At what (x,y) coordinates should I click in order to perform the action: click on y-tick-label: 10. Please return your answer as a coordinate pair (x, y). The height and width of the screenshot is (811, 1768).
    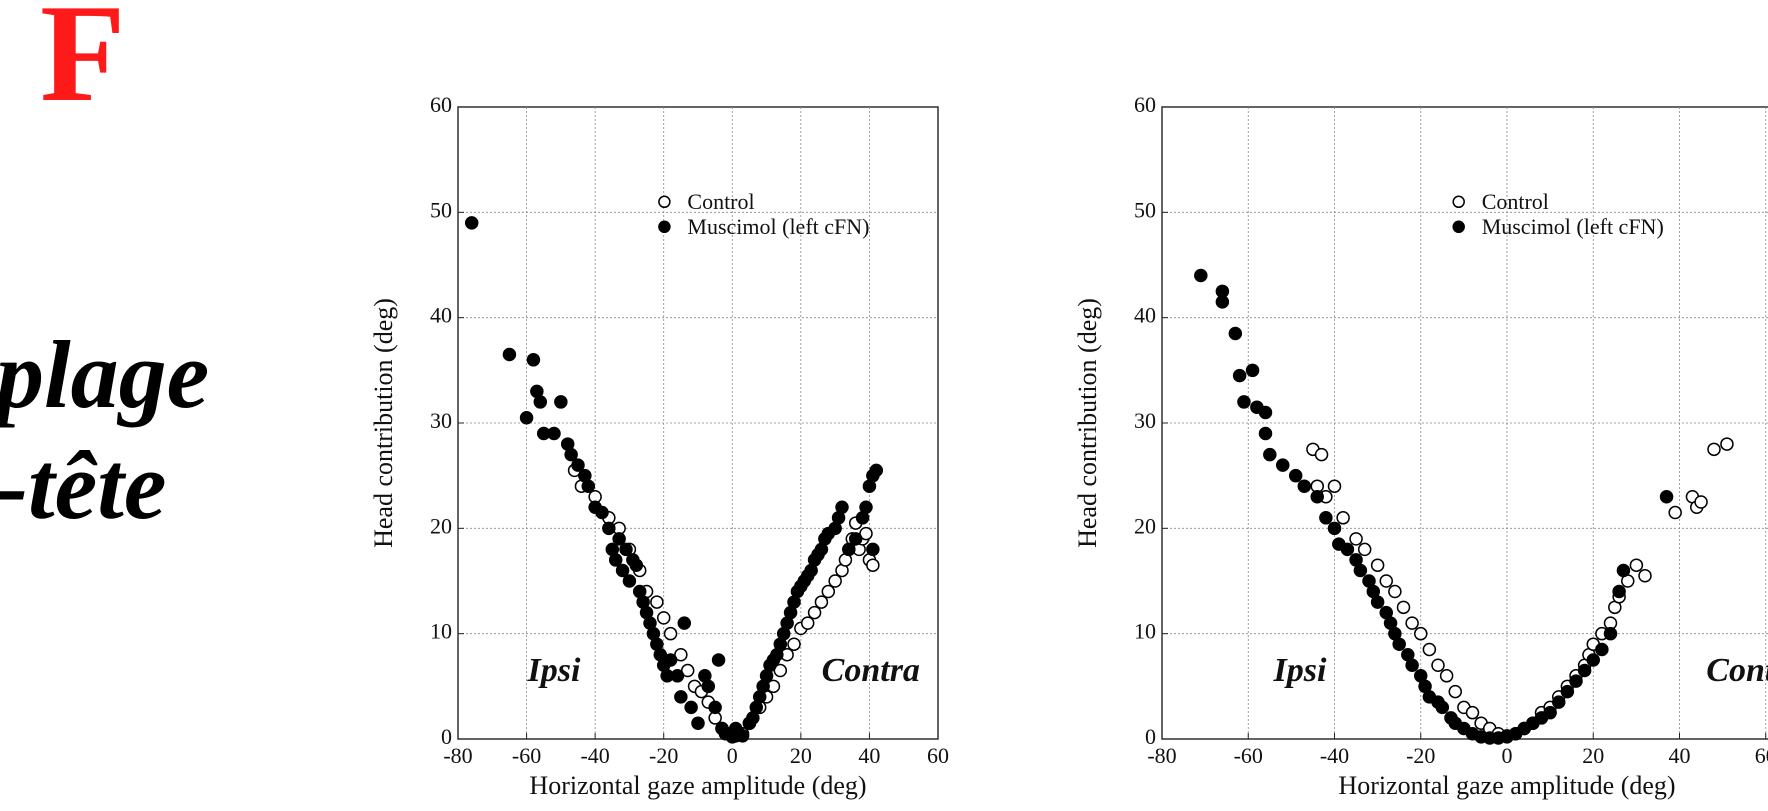
    Looking at the image, I should click on (1145, 631).